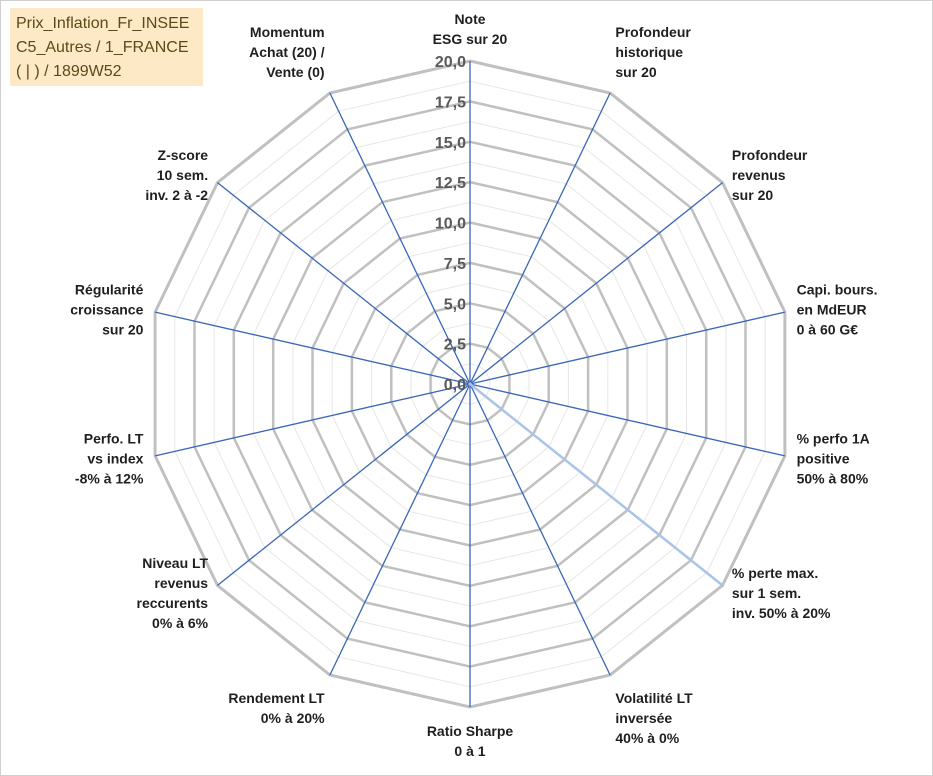  I want to click on axis-label: Capi. bours. en MdEUR 0 à 60 G€, so click(837, 310).